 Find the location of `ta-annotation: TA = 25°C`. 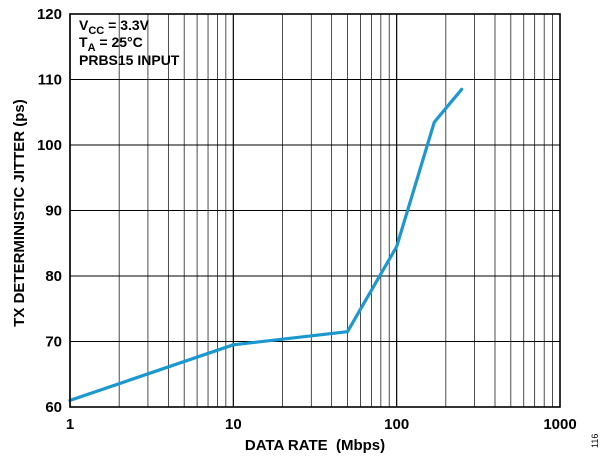

ta-annotation: TA = 25°C is located at coordinates (111, 44).